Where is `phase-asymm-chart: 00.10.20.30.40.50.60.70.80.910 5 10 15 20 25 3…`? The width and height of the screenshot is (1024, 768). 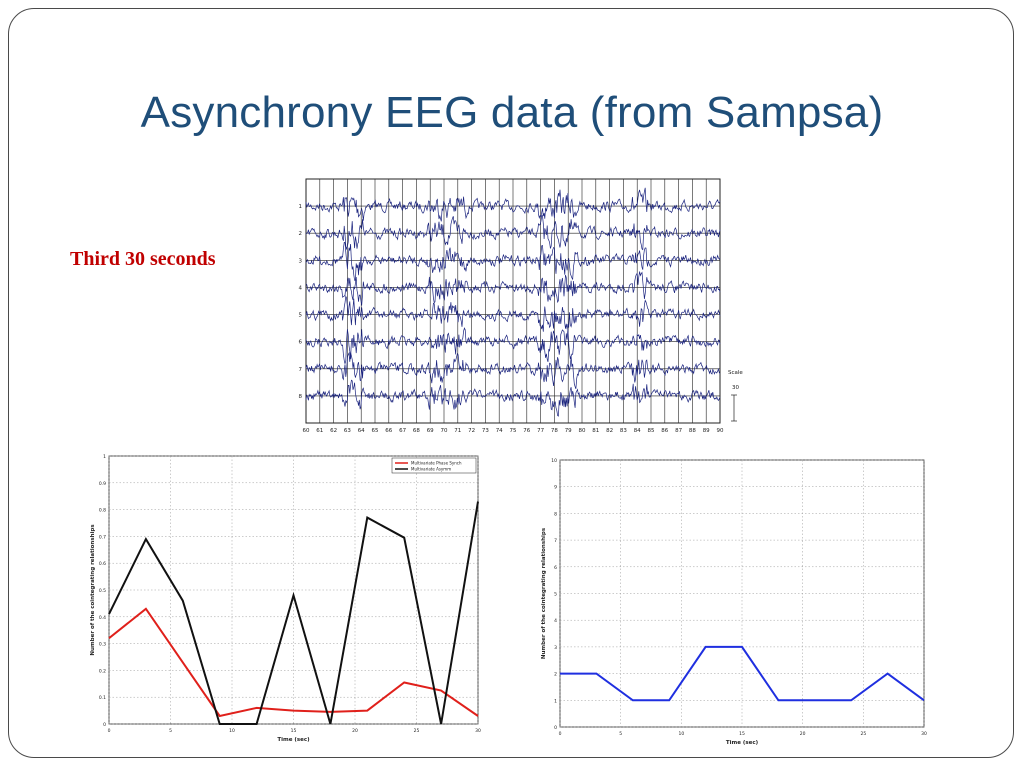
phase-asymm-chart: 00.10.20.30.40.50.60.70.80.910 5 10 15 20 25 3… is located at coordinates (285, 598).